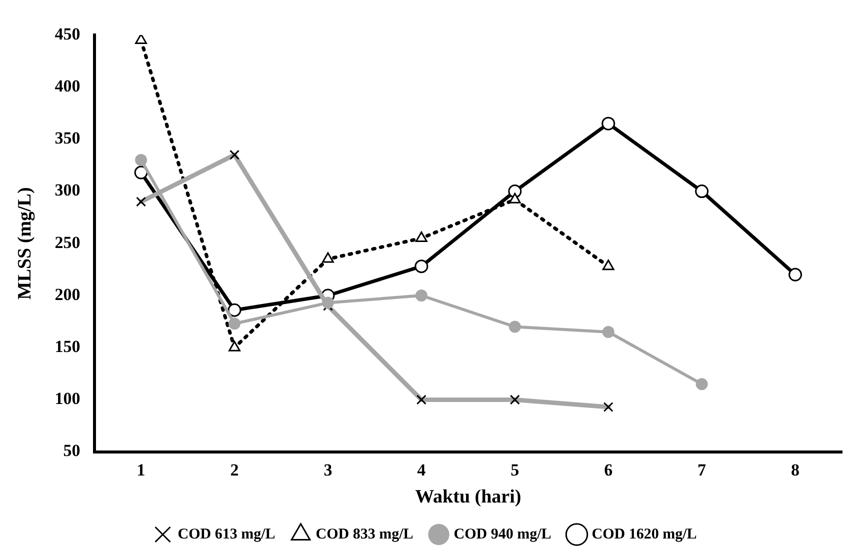 The height and width of the screenshot is (552, 850). Describe the element at coordinates (67, 346) in the screenshot. I see `y-tick-label: 150` at that location.